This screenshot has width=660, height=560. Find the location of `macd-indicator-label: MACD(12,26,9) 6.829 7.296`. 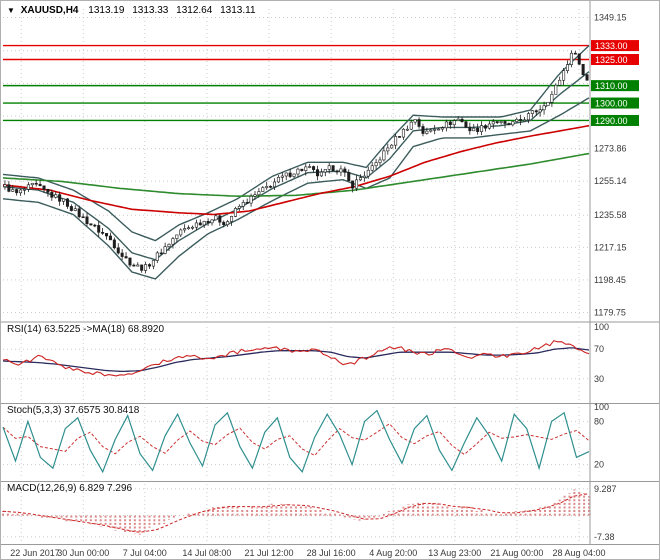

macd-indicator-label: MACD(12,26,9) 6.829 7.296 is located at coordinates (70, 488).